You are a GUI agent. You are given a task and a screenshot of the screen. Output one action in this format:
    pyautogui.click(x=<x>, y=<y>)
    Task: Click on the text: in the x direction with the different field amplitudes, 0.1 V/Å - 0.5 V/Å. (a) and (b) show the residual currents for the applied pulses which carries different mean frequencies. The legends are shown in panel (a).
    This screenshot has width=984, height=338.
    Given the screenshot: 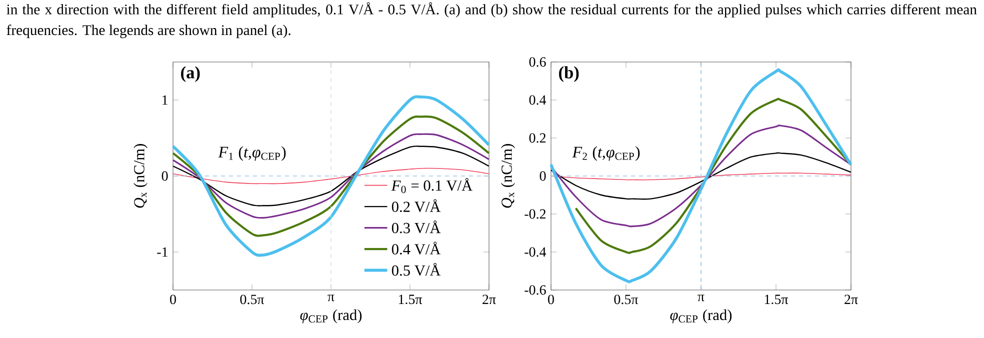 What is the action you would take?
    pyautogui.click(x=491, y=20)
    